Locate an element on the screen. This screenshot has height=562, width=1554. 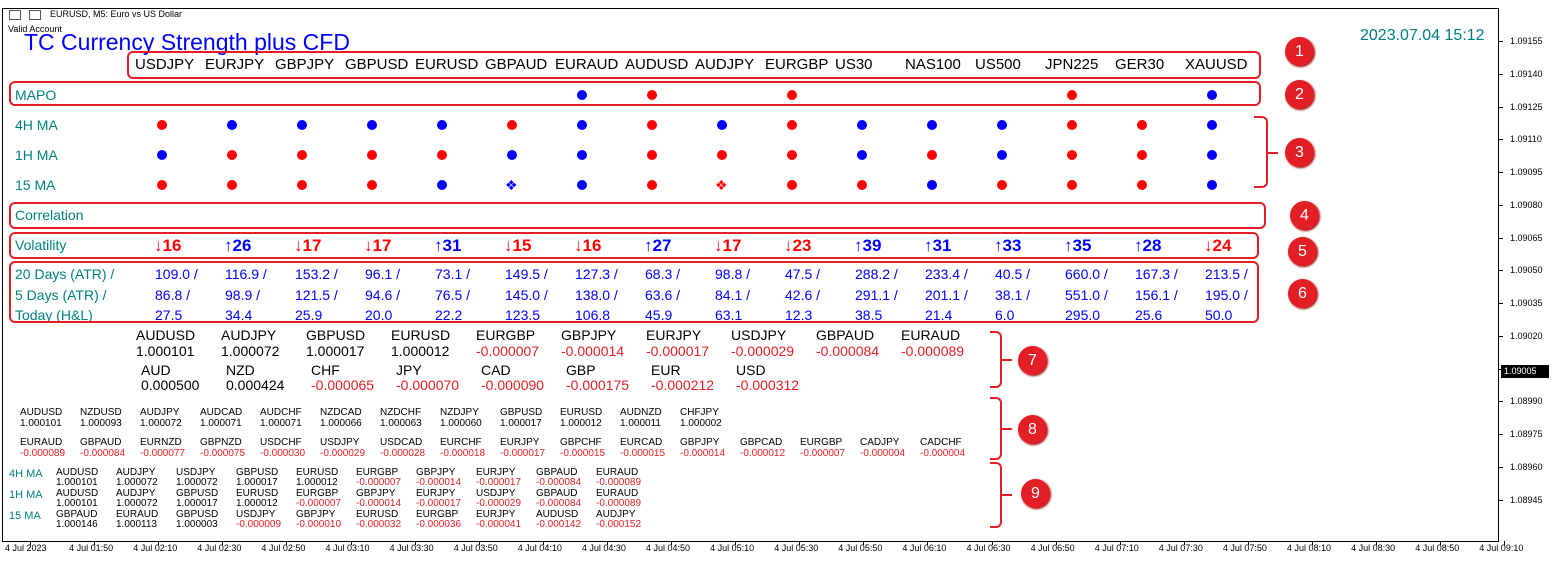
atr-value: 21.4 is located at coordinates (939, 315).